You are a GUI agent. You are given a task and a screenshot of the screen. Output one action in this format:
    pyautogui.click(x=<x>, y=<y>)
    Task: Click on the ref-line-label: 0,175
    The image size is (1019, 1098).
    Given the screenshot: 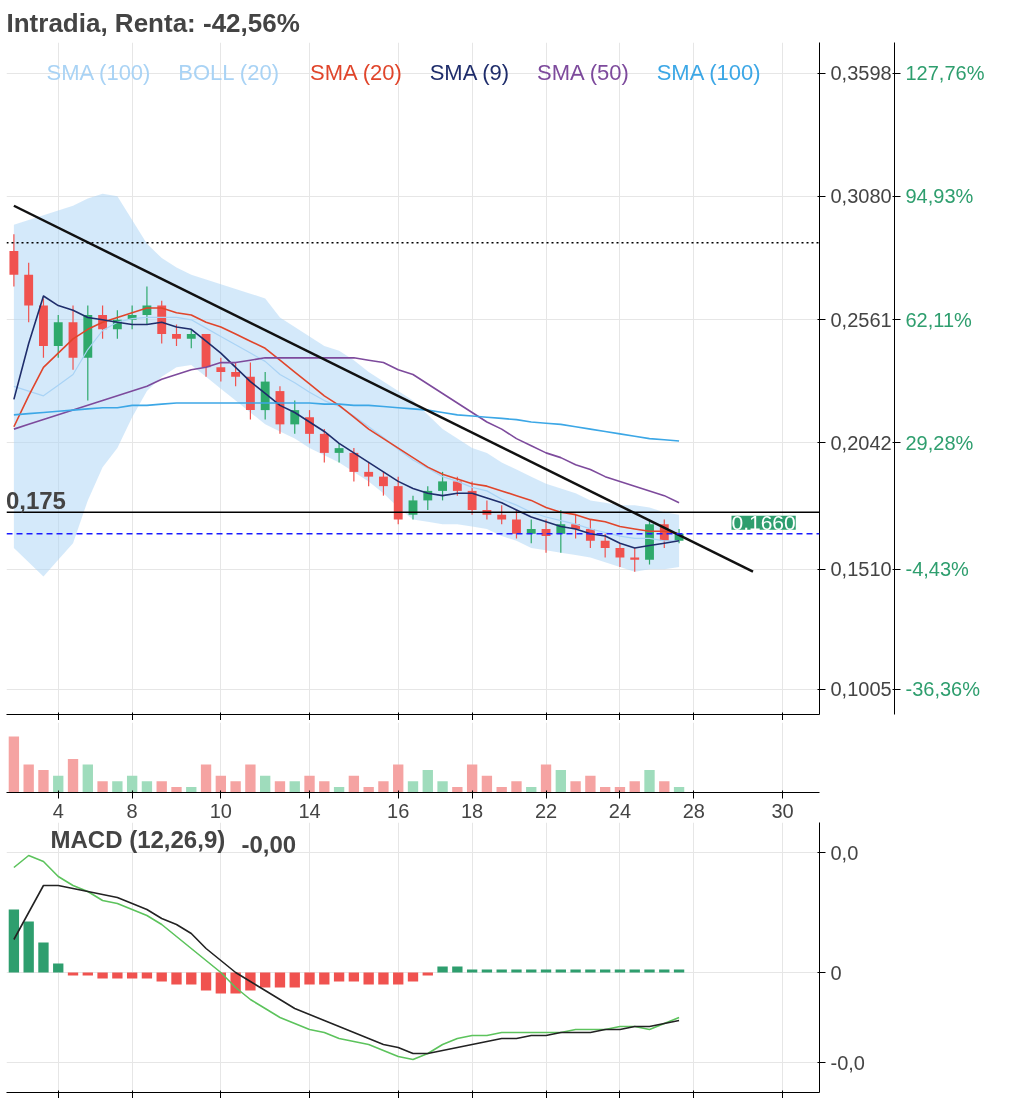 What is the action you would take?
    pyautogui.click(x=35, y=501)
    